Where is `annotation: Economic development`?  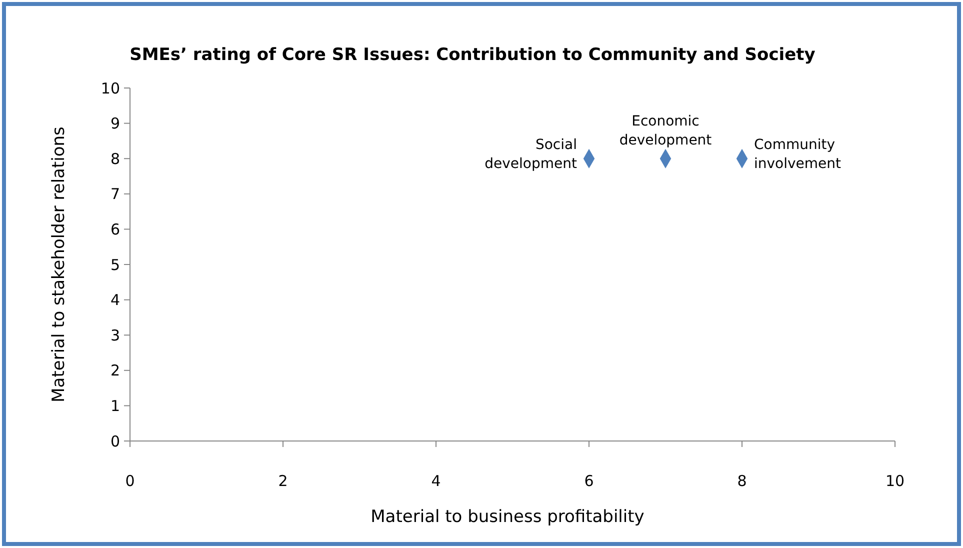 annotation: Economic development is located at coordinates (665, 131).